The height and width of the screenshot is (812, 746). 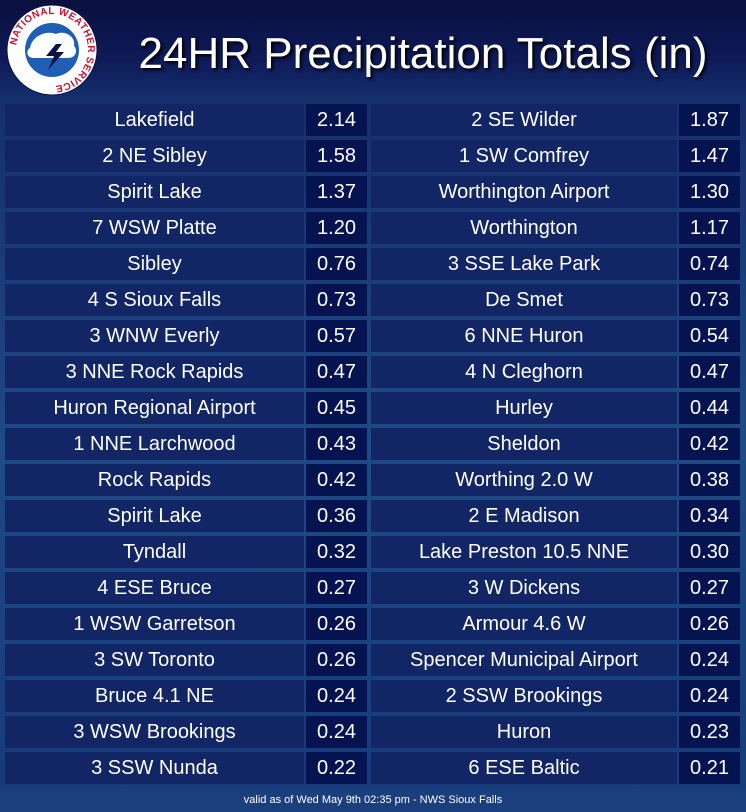 I want to click on station-name: Worthington Airport, so click(x=524, y=192).